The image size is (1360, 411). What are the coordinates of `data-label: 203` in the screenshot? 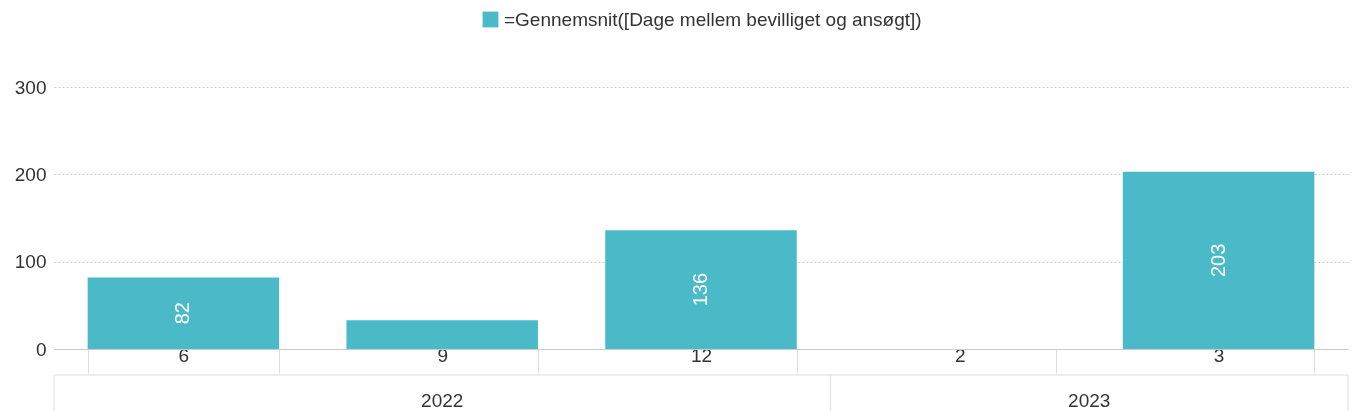 It's located at (1217, 260).